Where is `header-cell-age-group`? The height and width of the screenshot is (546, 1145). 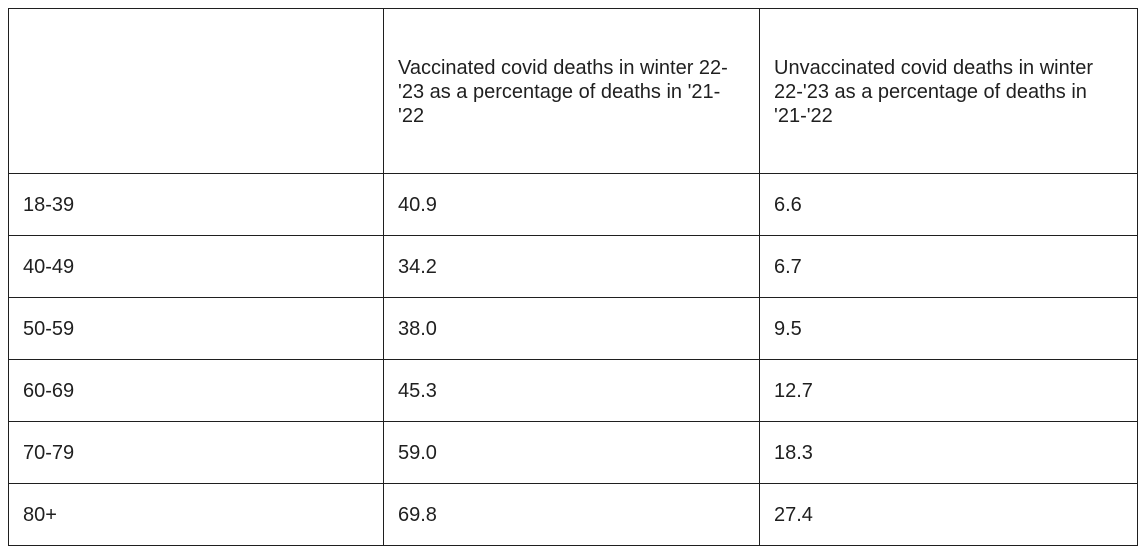
header-cell-age-group is located at coordinates (196, 91).